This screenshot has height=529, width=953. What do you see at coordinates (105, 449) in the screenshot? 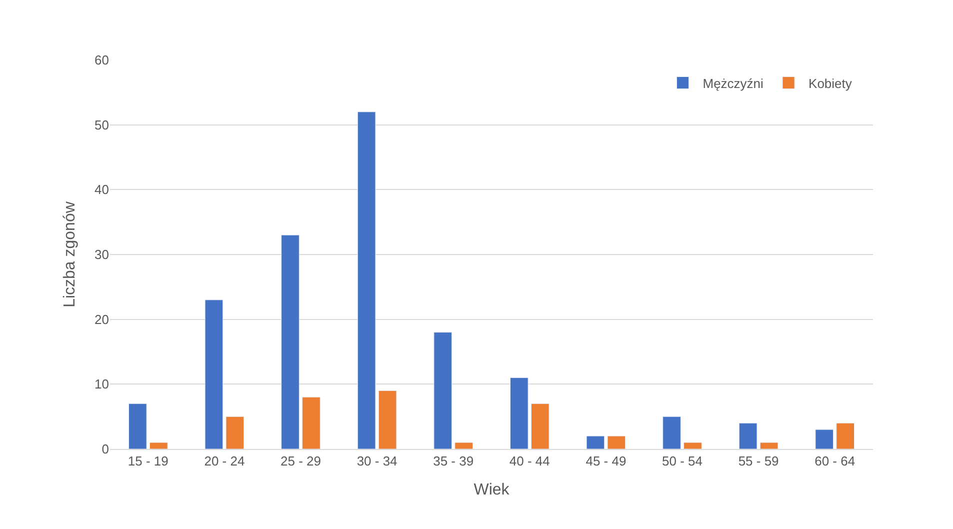
I see `y-tick-label: 0` at bounding box center [105, 449].